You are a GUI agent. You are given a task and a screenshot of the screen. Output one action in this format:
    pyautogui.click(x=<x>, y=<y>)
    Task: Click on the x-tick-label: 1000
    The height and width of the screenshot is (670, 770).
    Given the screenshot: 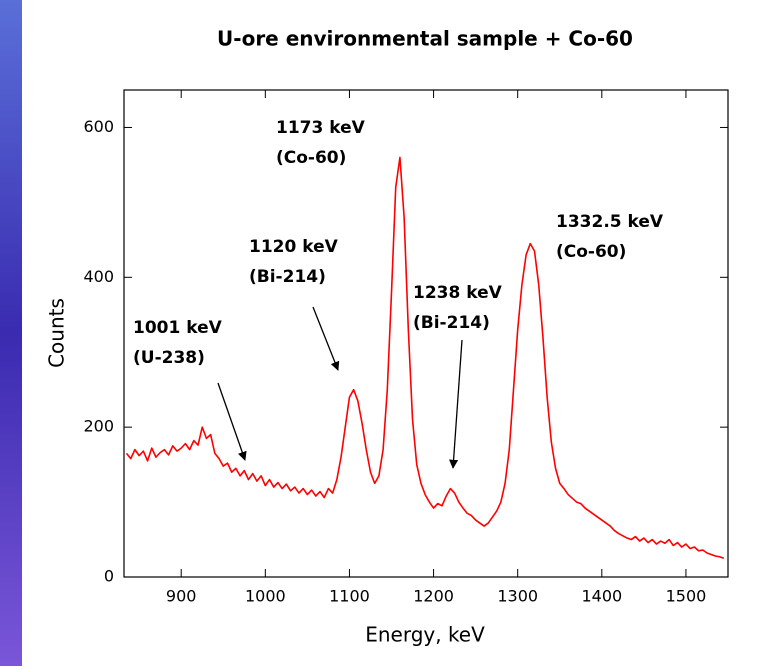 What is the action you would take?
    pyautogui.click(x=265, y=596)
    